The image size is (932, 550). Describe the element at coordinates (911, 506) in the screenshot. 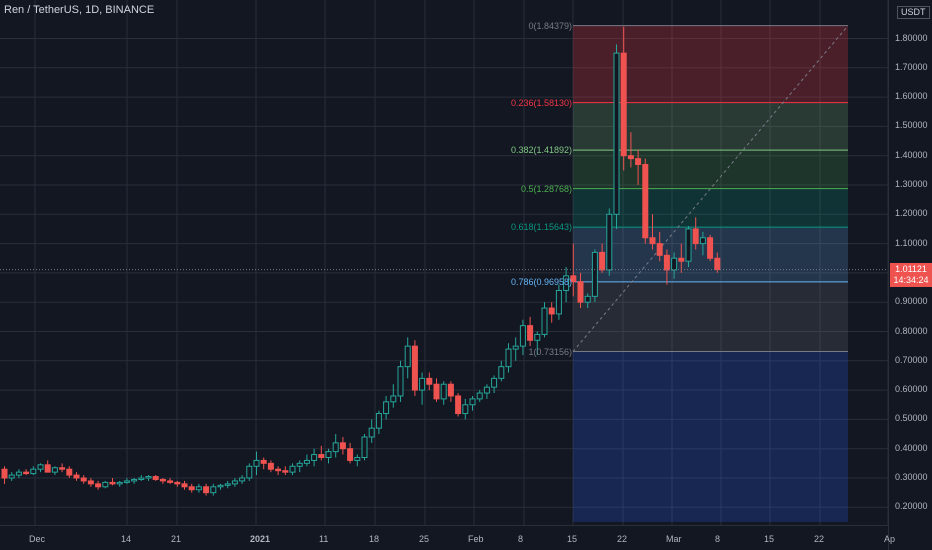

I see `price-tick-label: 0.20000` at that location.